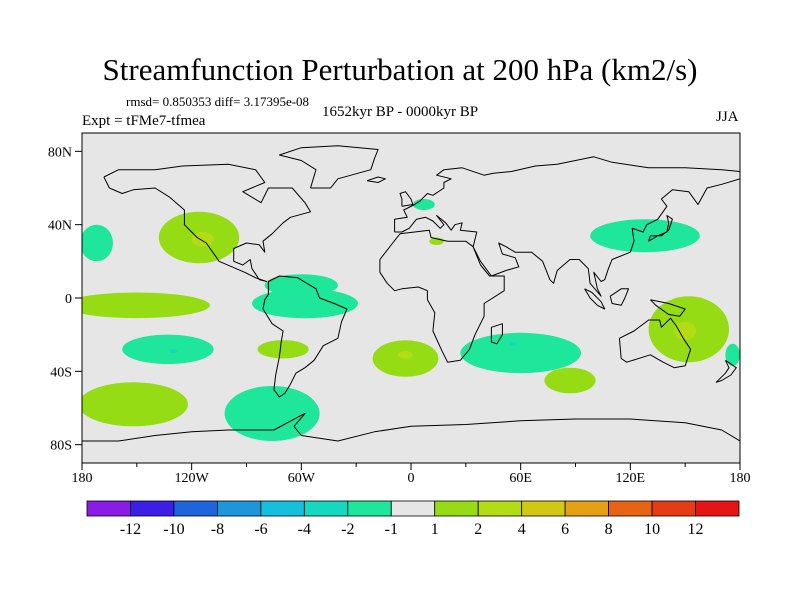 The height and width of the screenshot is (600, 800). What do you see at coordinates (645, 236) in the screenshot?
I see `contour-region-north-pacific-asia-trough` at bounding box center [645, 236].